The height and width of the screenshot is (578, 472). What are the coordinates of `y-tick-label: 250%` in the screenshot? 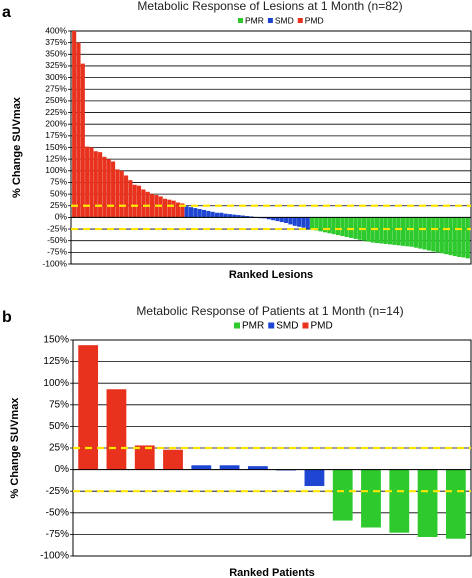 It's located at (56, 100).